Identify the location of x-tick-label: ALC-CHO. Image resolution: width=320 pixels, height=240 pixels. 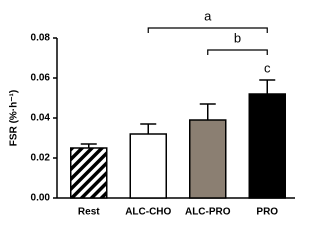
(148, 212).